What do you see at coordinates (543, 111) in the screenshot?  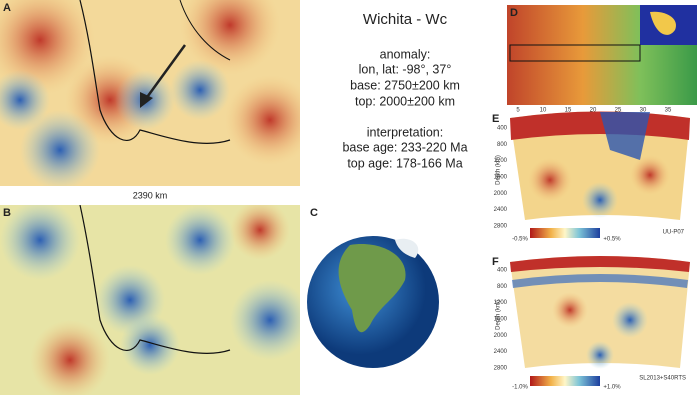 I see `top-tick-label: 10` at bounding box center [543, 111].